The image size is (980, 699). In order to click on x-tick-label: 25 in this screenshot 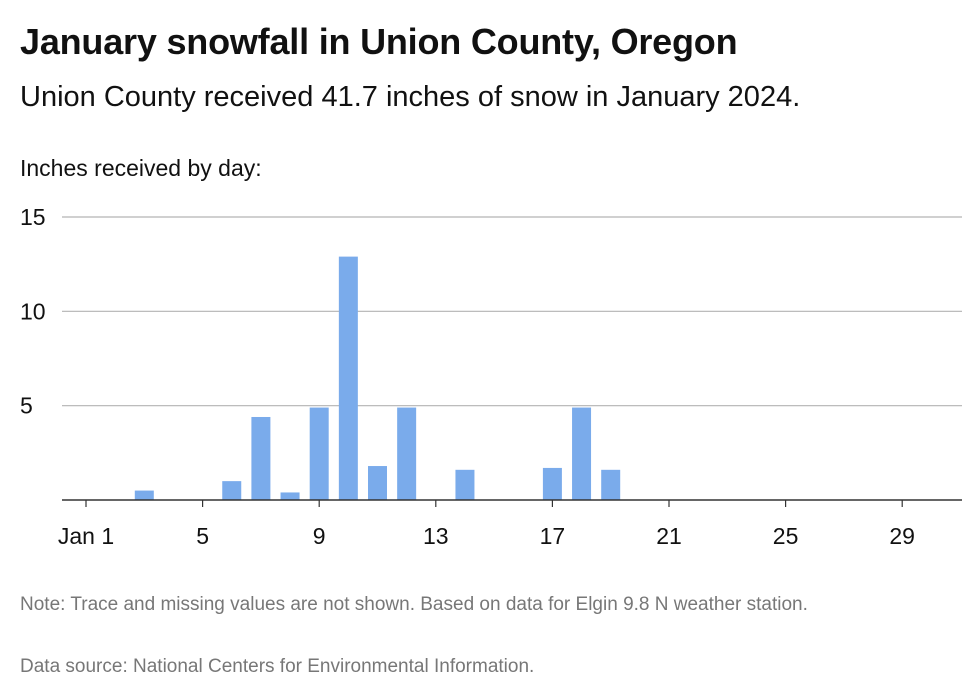, I will do `click(786, 536)`.